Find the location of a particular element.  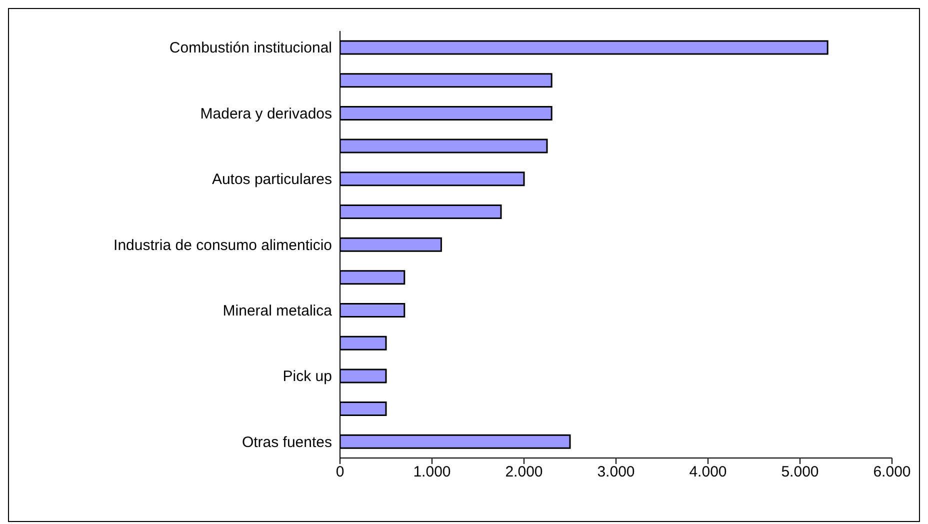

y-tick-label: Otras fuentes is located at coordinates (287, 442).